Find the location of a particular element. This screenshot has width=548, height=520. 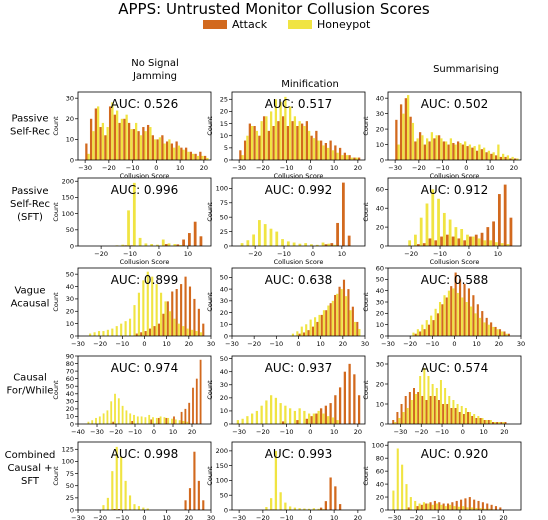

y-tick-label: 200 is located at coordinates (68, 182).